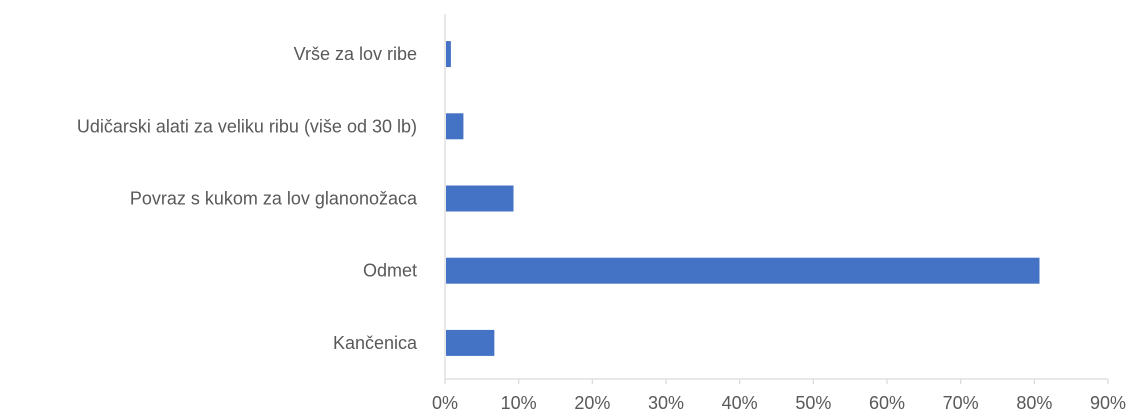 This screenshot has height=419, width=1130. Describe the element at coordinates (666, 403) in the screenshot. I see `x-tick-label-3: 30%` at that location.